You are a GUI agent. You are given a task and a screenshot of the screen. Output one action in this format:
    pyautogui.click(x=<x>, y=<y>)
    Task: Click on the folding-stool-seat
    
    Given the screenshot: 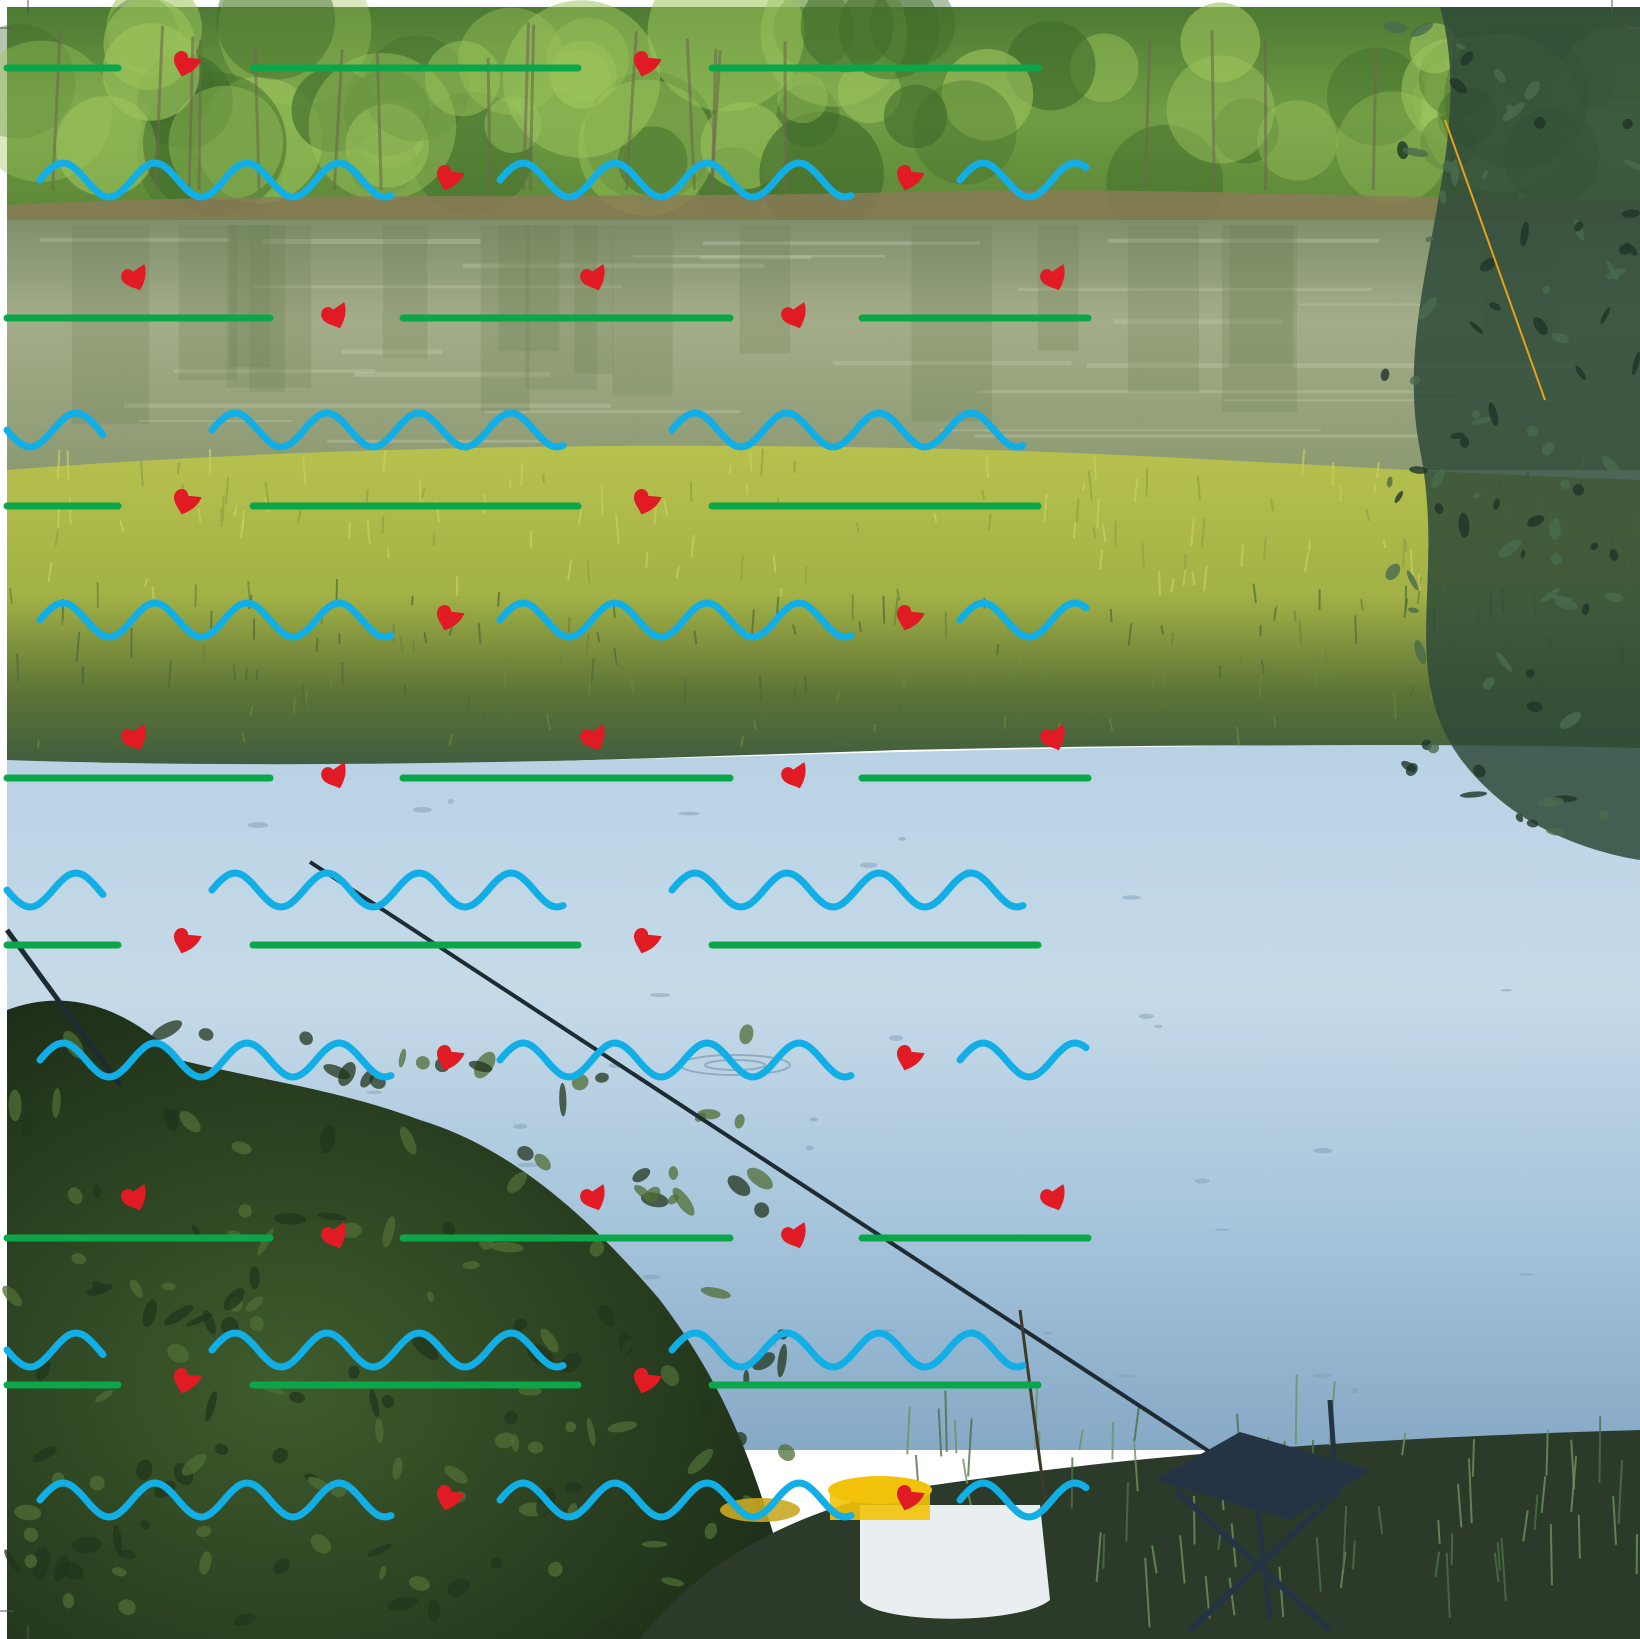 What is the action you would take?
    pyautogui.click(x=1262, y=1476)
    